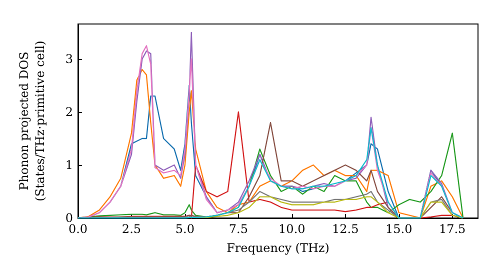 This screenshot has height=280, width=500. Describe the element at coordinates (69, 218) in the screenshot. I see `y-tick-label: 0` at that location.